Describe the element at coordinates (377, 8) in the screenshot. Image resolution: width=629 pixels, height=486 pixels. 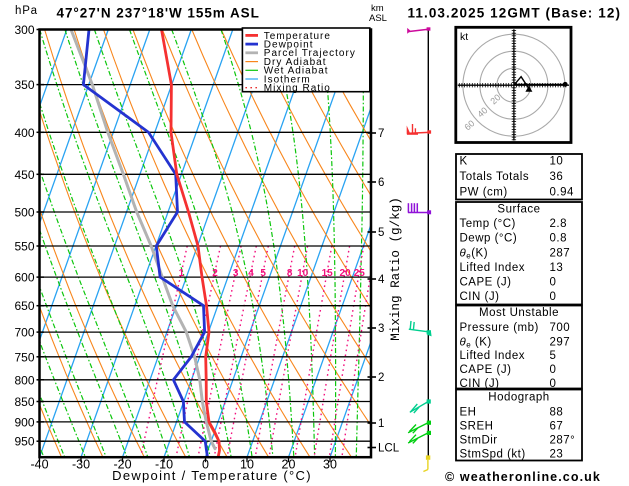
I see `svg-text: km` at that location.